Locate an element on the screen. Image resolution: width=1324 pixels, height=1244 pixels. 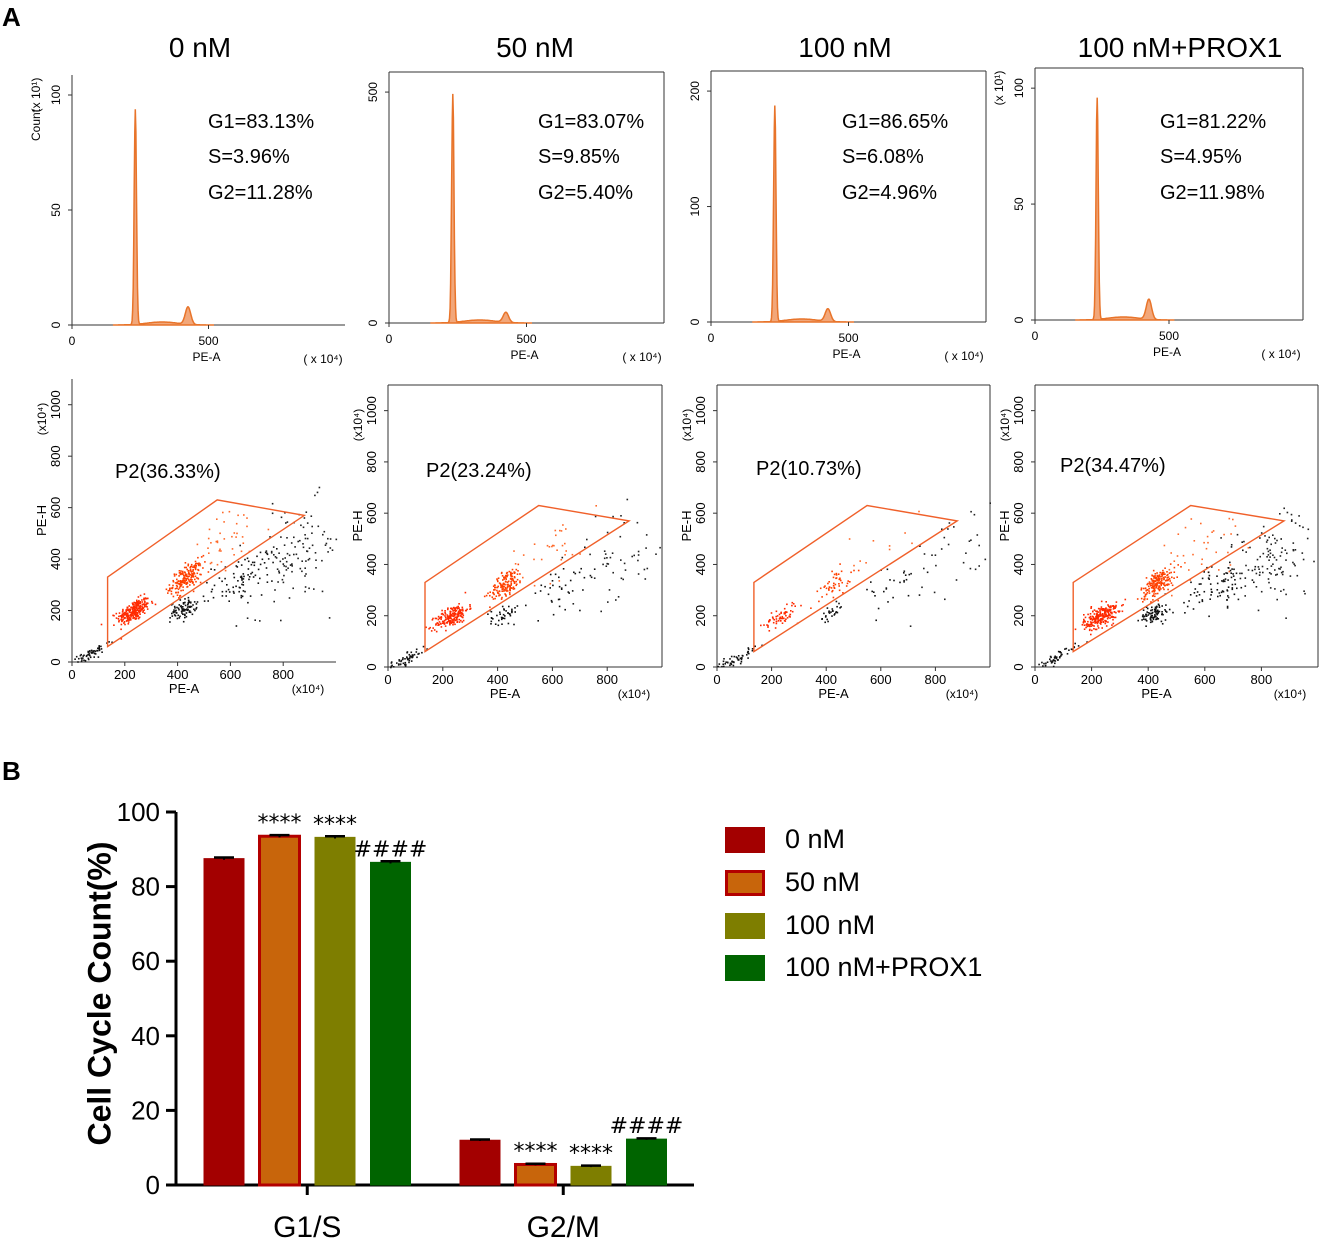
hist-curve is located at coordinates (481, 208).